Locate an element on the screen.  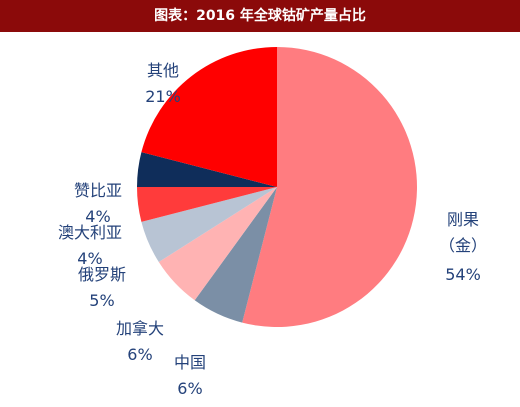
slice-name: 刚果（金） is located at coordinates (462, 232).